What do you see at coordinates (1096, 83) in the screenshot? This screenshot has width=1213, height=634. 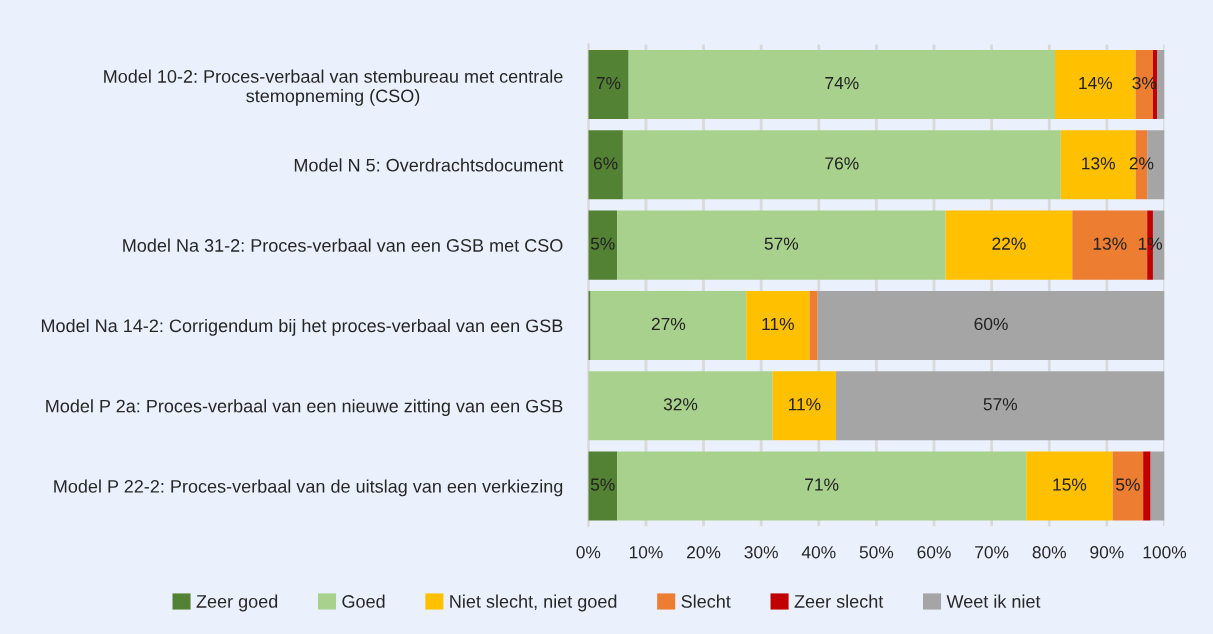 I see `data-label: 14%` at bounding box center [1096, 83].